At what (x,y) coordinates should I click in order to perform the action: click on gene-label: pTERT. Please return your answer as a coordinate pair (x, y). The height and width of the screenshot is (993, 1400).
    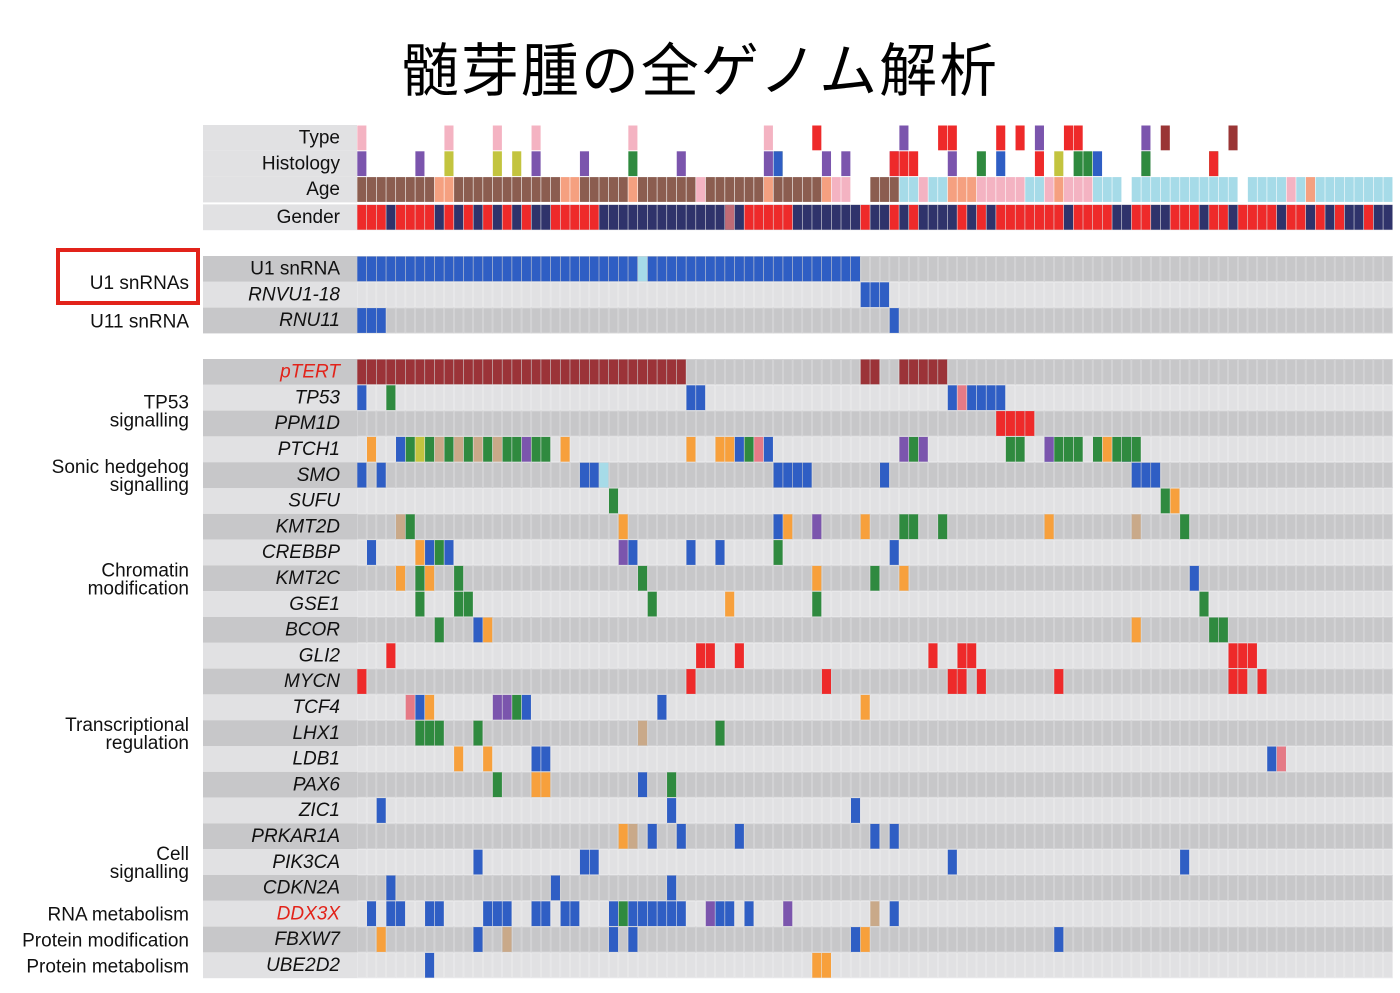
    Looking at the image, I should click on (310, 372).